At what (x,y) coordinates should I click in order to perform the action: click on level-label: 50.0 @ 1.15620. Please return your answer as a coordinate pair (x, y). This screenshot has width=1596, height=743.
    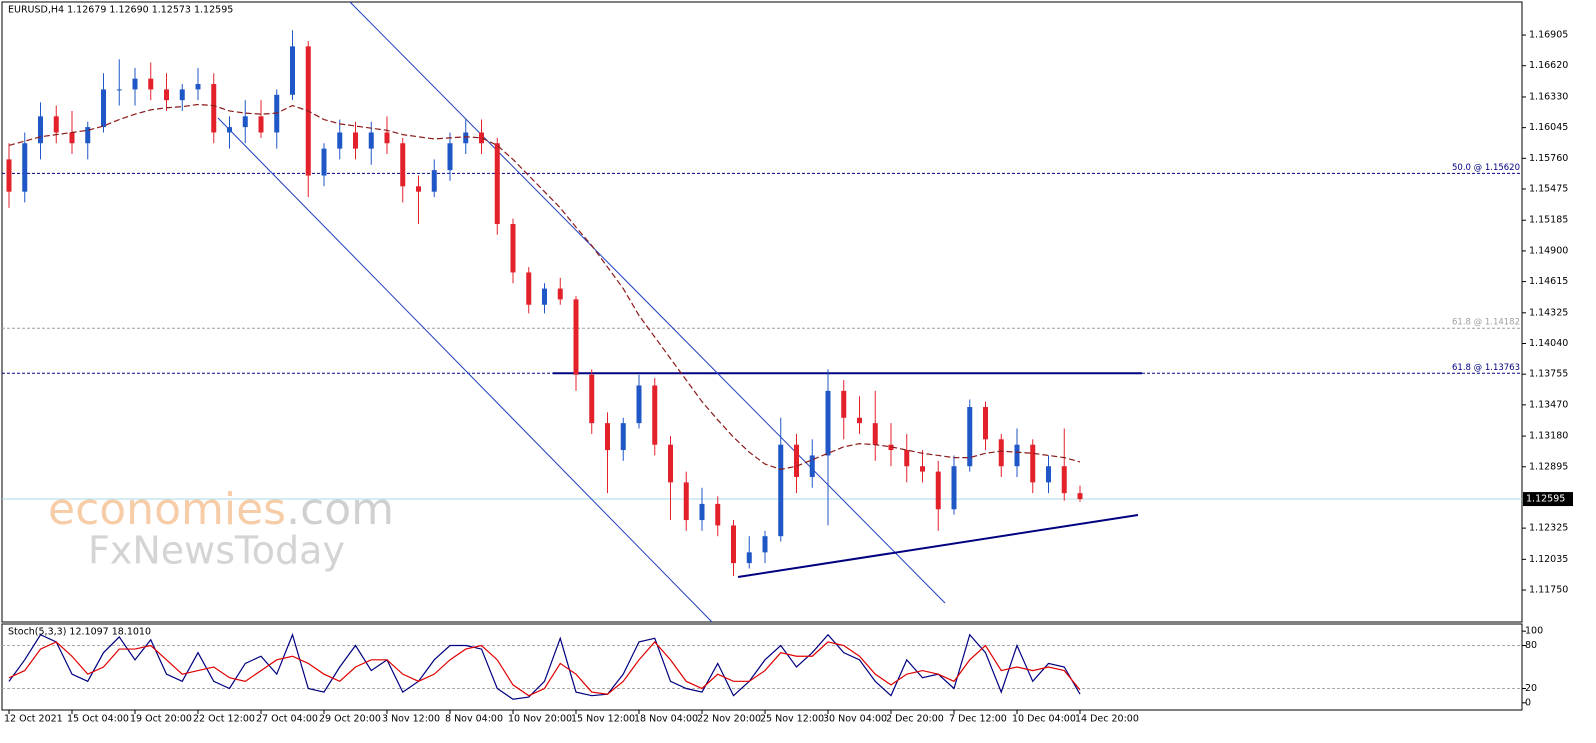
    Looking at the image, I should click on (1486, 168).